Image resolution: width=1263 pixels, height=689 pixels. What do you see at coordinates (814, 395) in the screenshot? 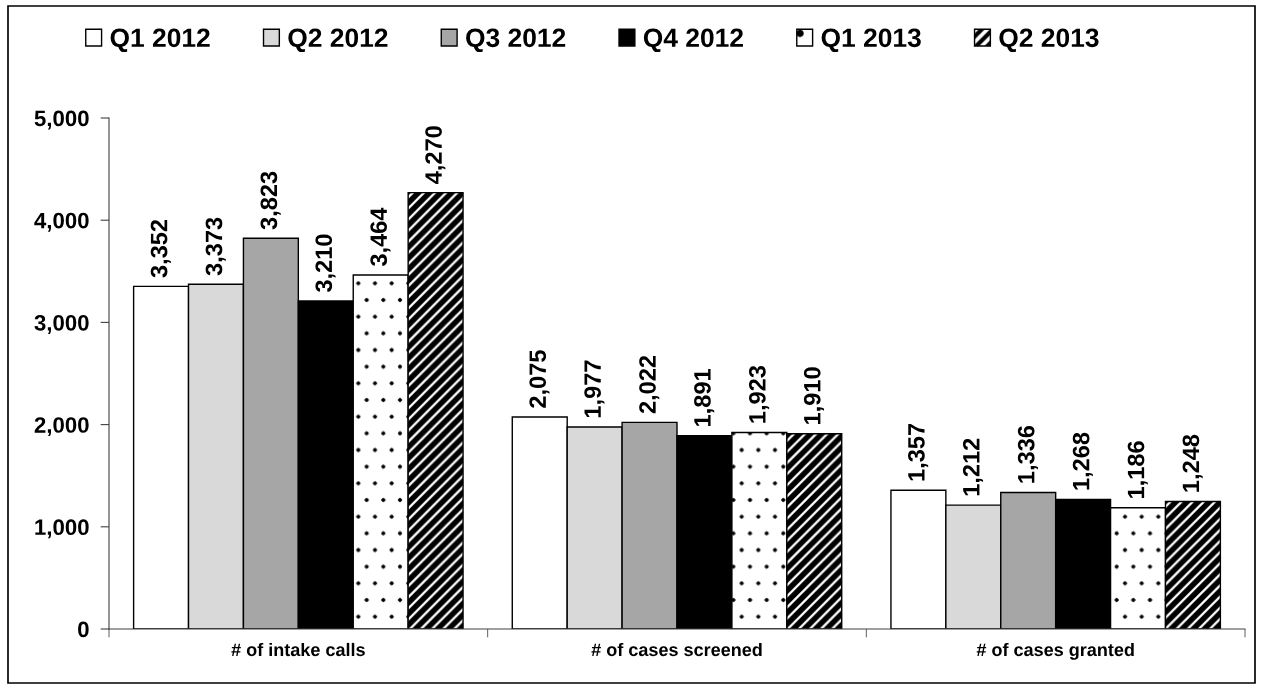
I see `data-label: 1,910` at bounding box center [814, 395].